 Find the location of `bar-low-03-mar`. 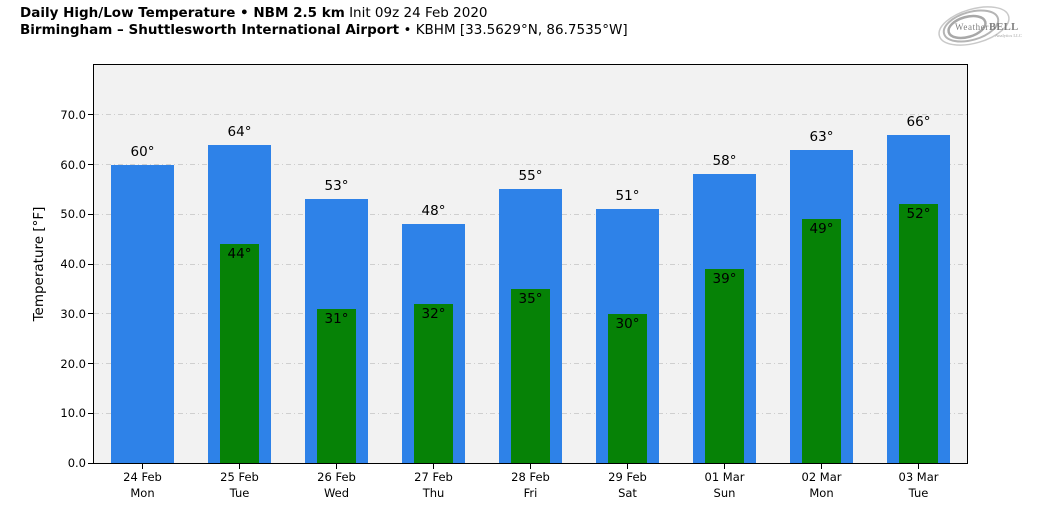

bar-low-03-mar is located at coordinates (918, 333).